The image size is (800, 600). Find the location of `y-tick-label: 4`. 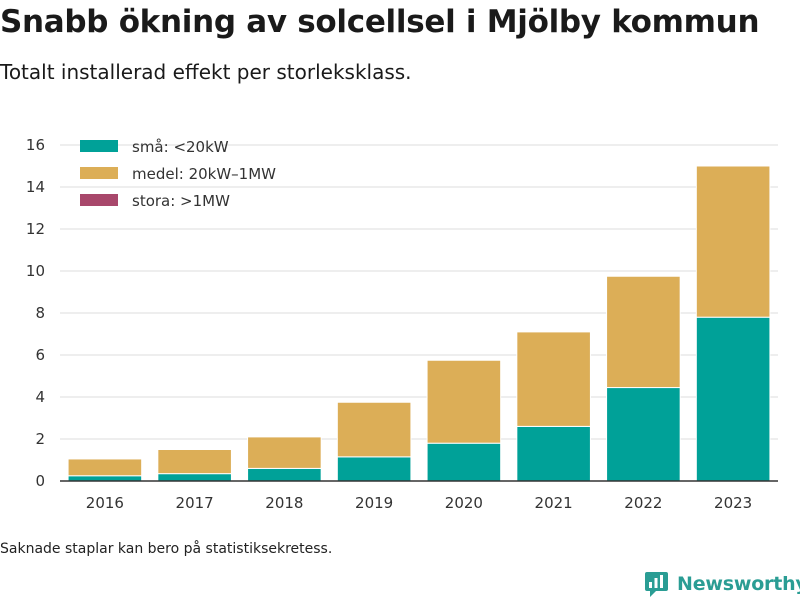

y-tick-label: 4 is located at coordinates (40, 397).